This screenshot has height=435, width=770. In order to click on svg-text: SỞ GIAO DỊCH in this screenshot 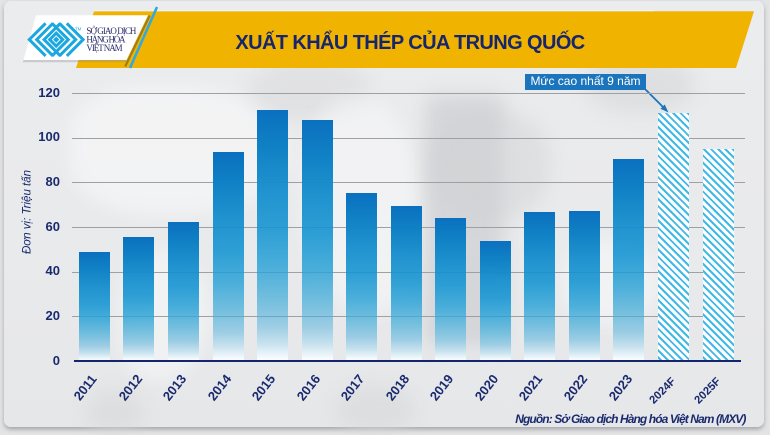, I will do `click(111, 31)`.